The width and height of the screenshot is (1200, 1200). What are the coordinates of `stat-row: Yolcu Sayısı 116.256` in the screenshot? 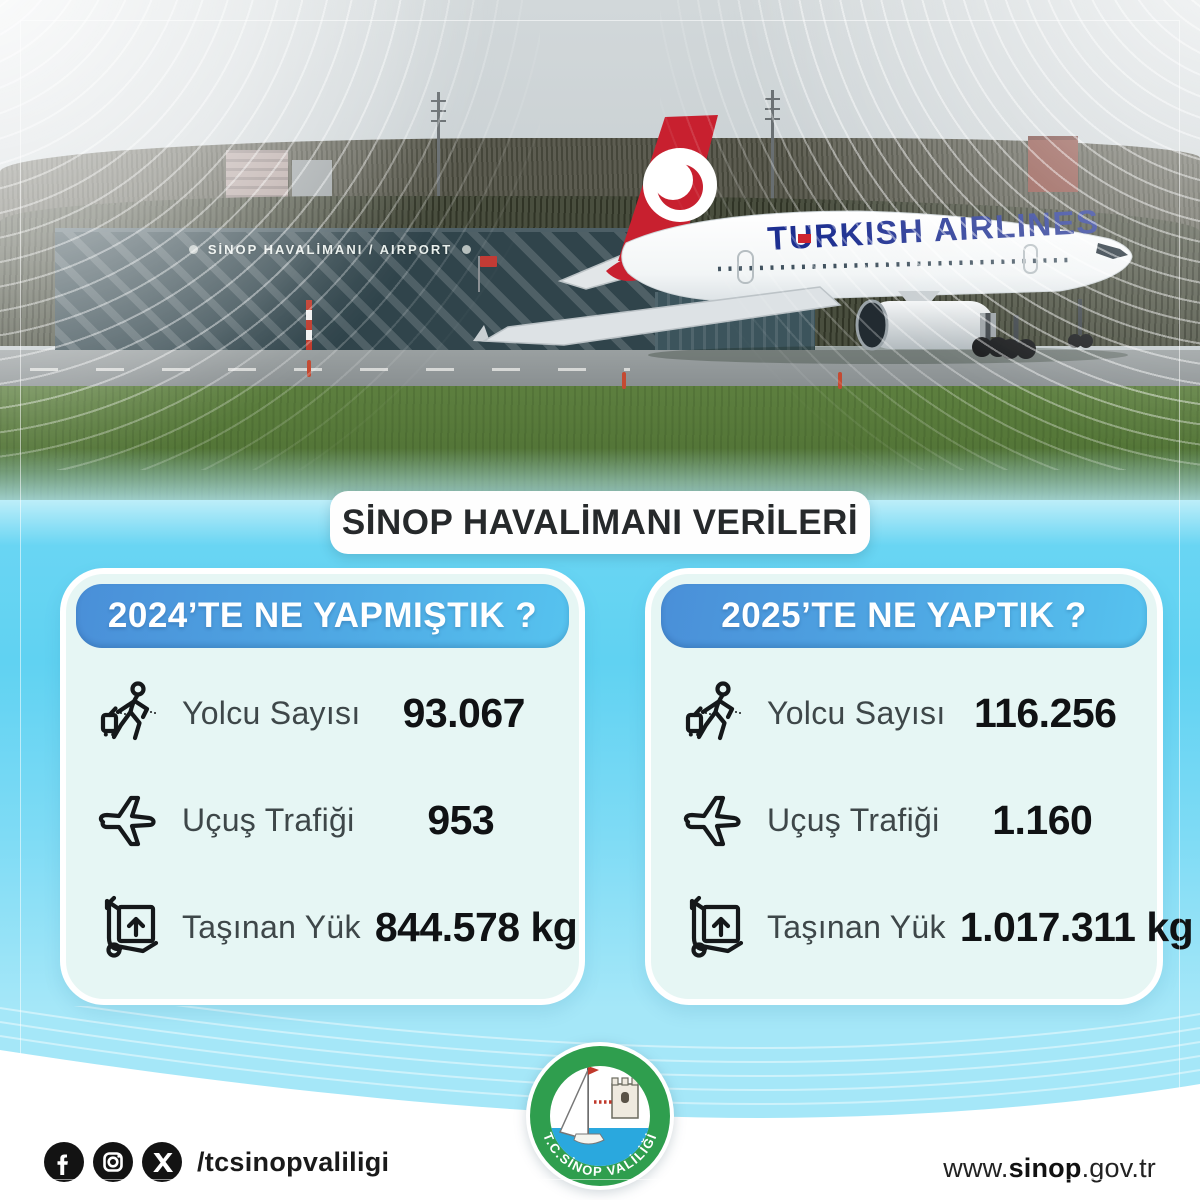 It's located at (906, 714).